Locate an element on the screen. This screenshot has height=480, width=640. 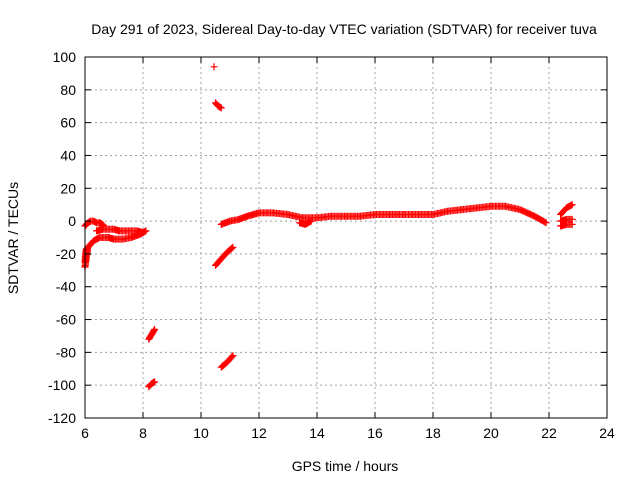
y-axis-label: SDTVAR / TECUs is located at coordinates (13, 238).